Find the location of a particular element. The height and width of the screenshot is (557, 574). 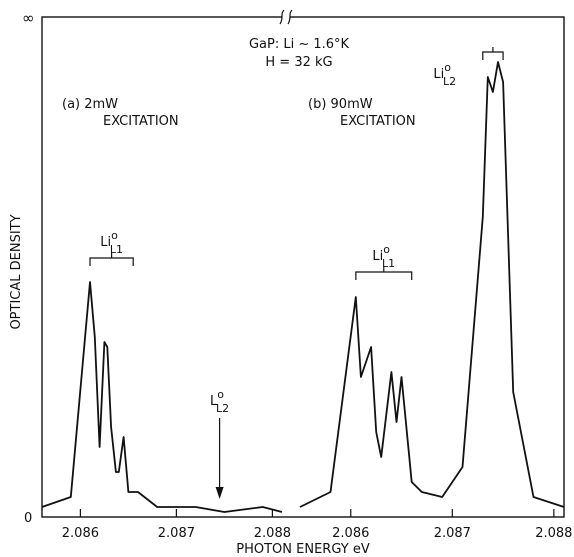

group-label-1-1: Lio L2 is located at coordinates (444, 74).